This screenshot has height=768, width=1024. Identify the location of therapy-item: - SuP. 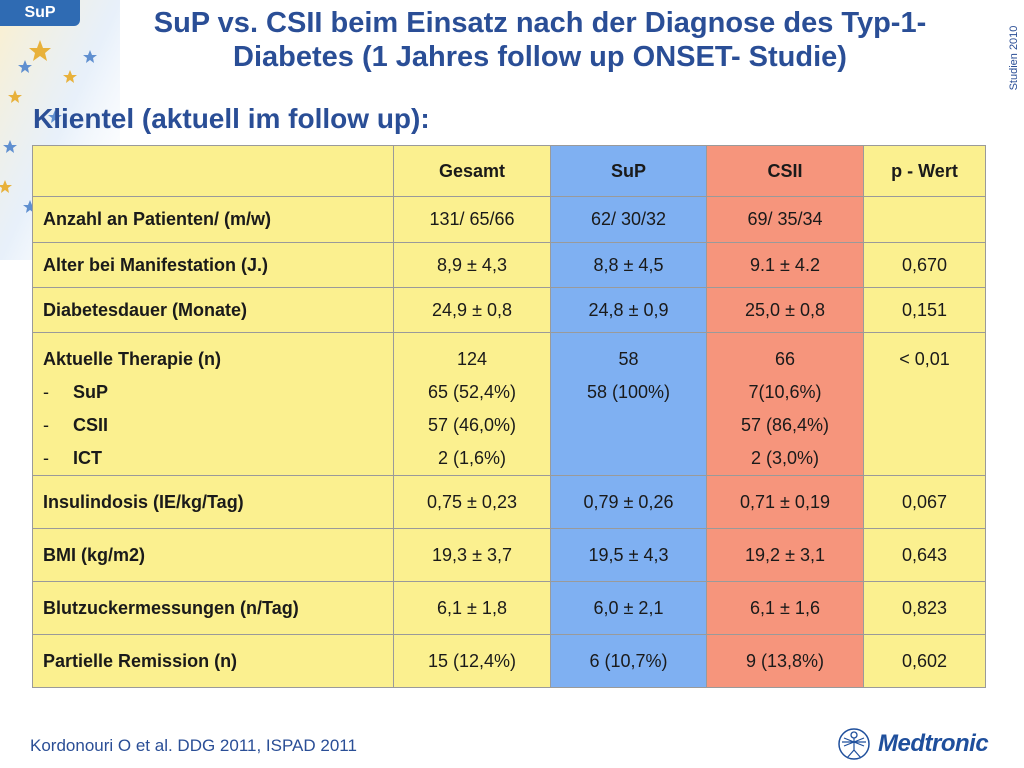
(76, 392).